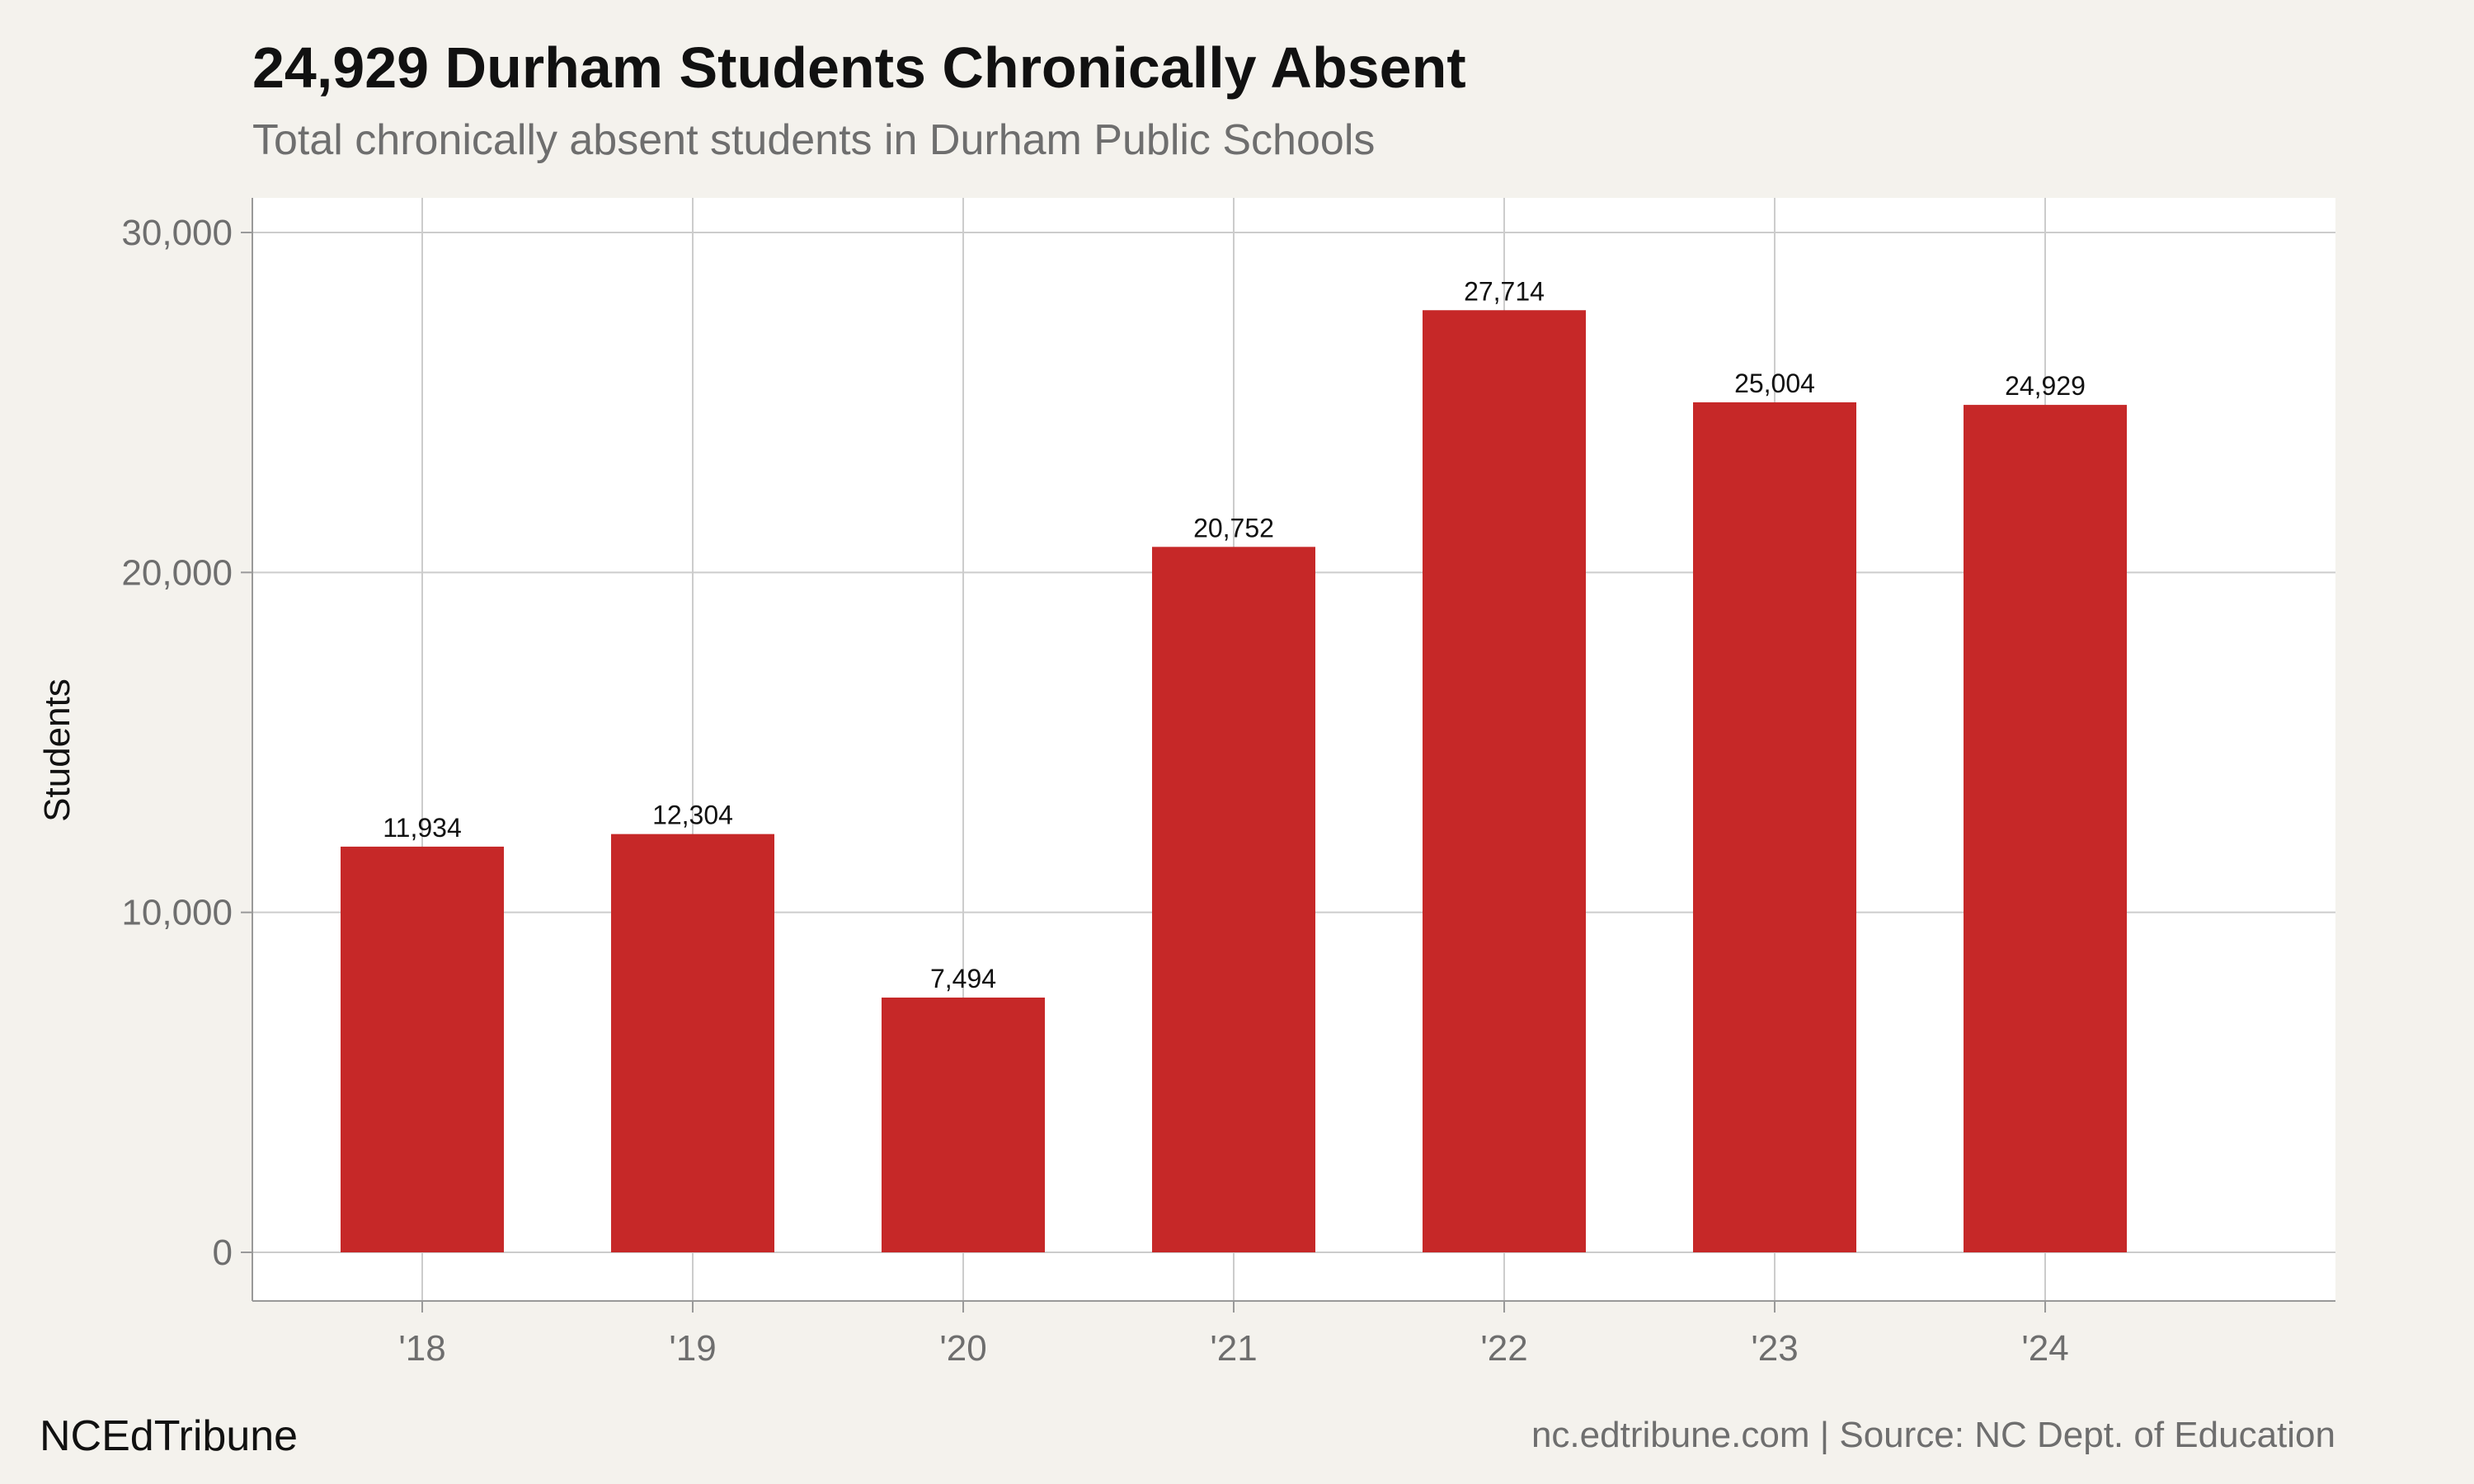  What do you see at coordinates (1774, 383) in the screenshot?
I see `bar-value-label: 25,004` at bounding box center [1774, 383].